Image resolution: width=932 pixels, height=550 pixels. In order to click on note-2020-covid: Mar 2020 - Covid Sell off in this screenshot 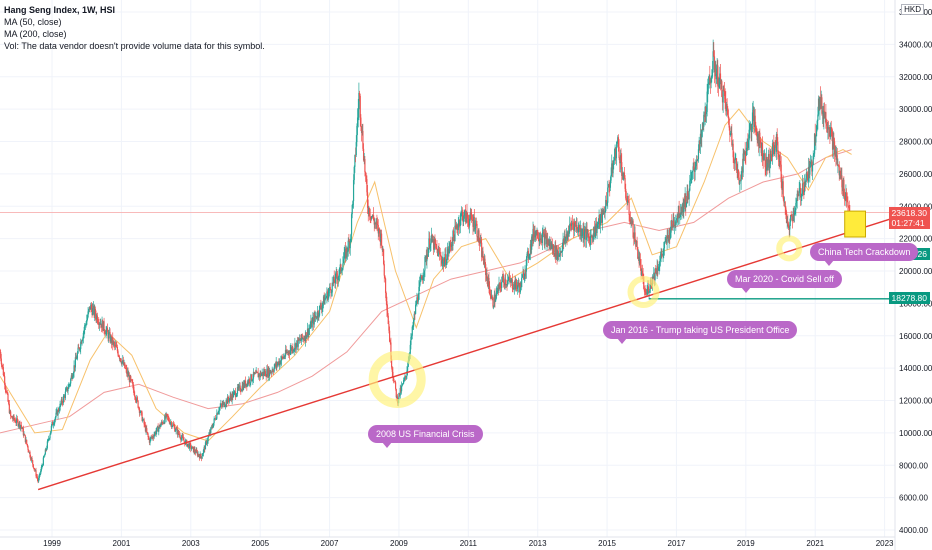, I will do `click(784, 281)`.